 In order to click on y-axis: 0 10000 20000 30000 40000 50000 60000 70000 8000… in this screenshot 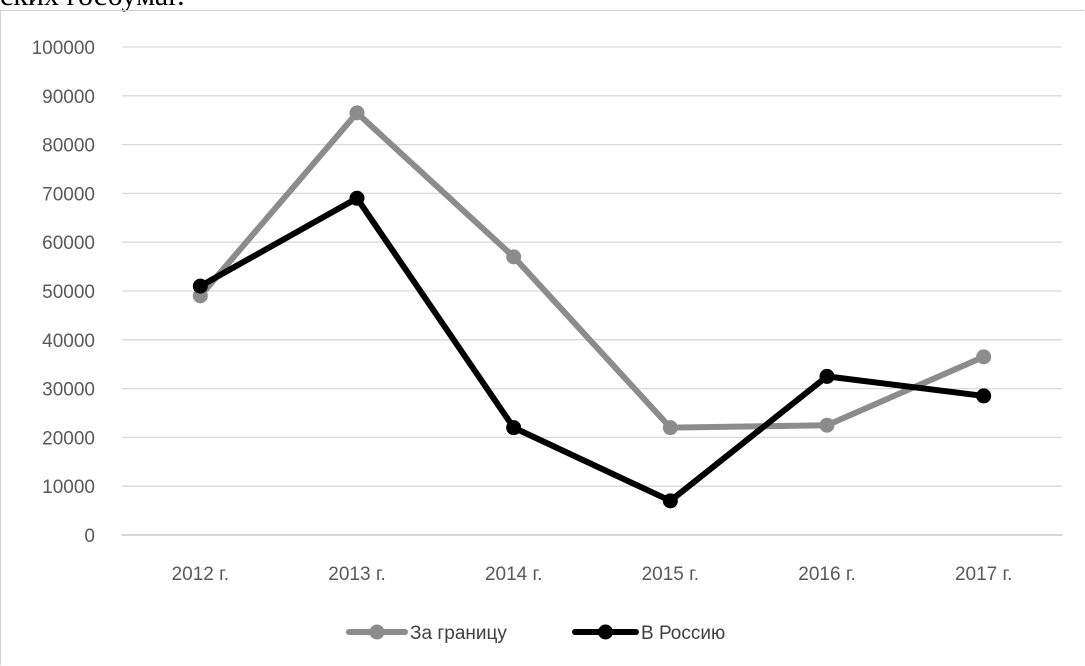, I will do `click(63, 292)`.